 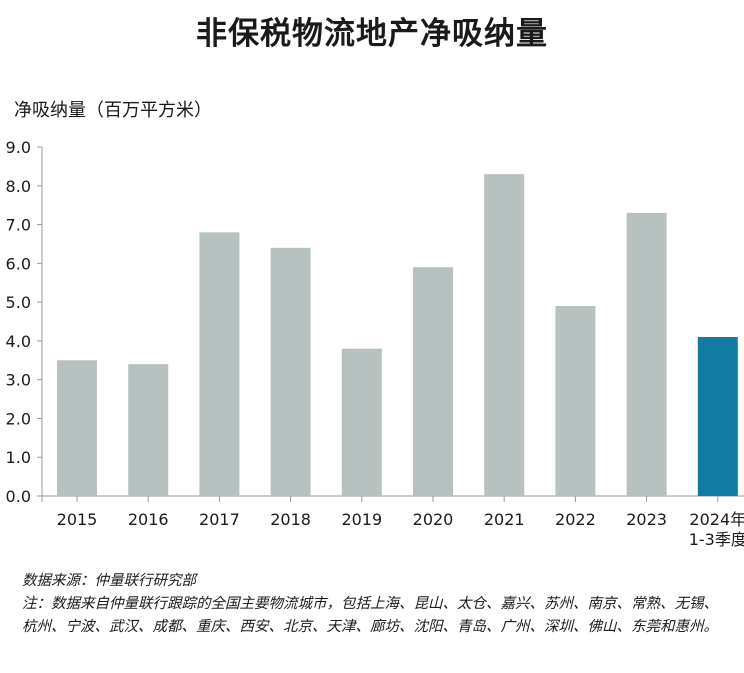 What do you see at coordinates (148, 519) in the screenshot?
I see `x-tick-label: 2016` at bounding box center [148, 519].